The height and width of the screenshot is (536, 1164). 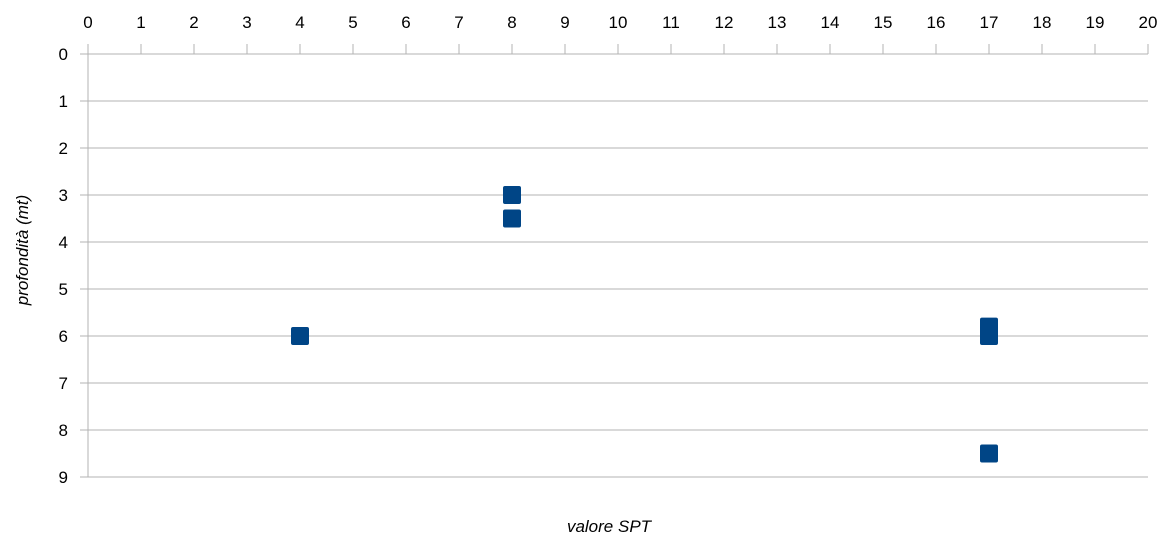 I want to click on x-tick-label: 11, so click(x=671, y=22).